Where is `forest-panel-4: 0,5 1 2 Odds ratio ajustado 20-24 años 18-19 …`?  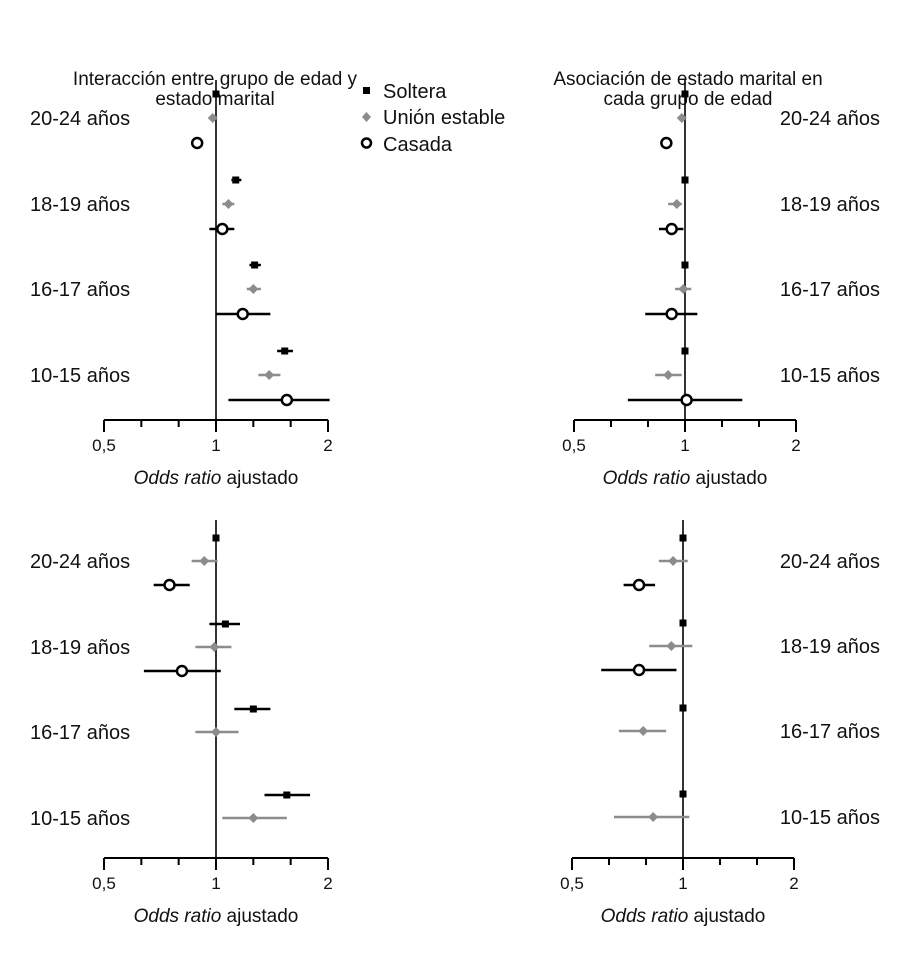
forest-panel-4: 0,5 1 2 Odds ratio ajustado 20-24 años 18-19 … is located at coordinates (720, 723).